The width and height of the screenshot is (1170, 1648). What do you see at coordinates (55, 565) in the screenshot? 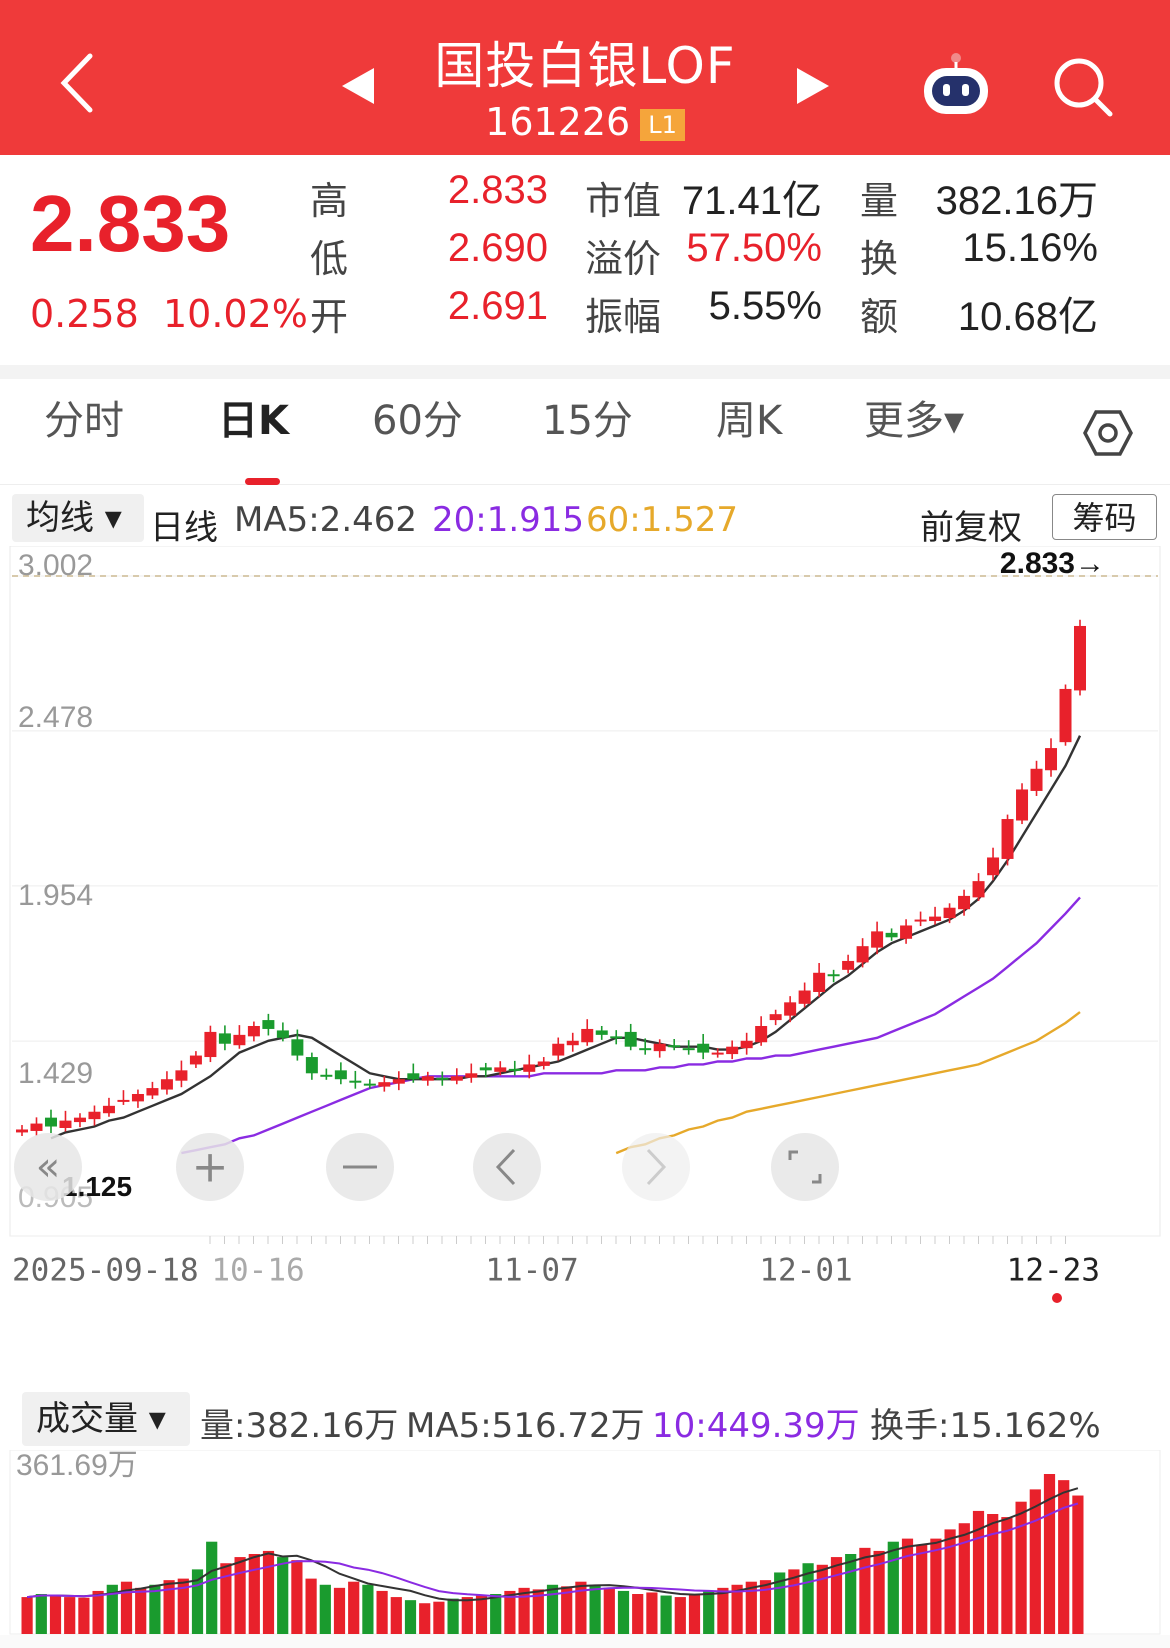
I see `y-tick-top: 3.002` at bounding box center [55, 565].